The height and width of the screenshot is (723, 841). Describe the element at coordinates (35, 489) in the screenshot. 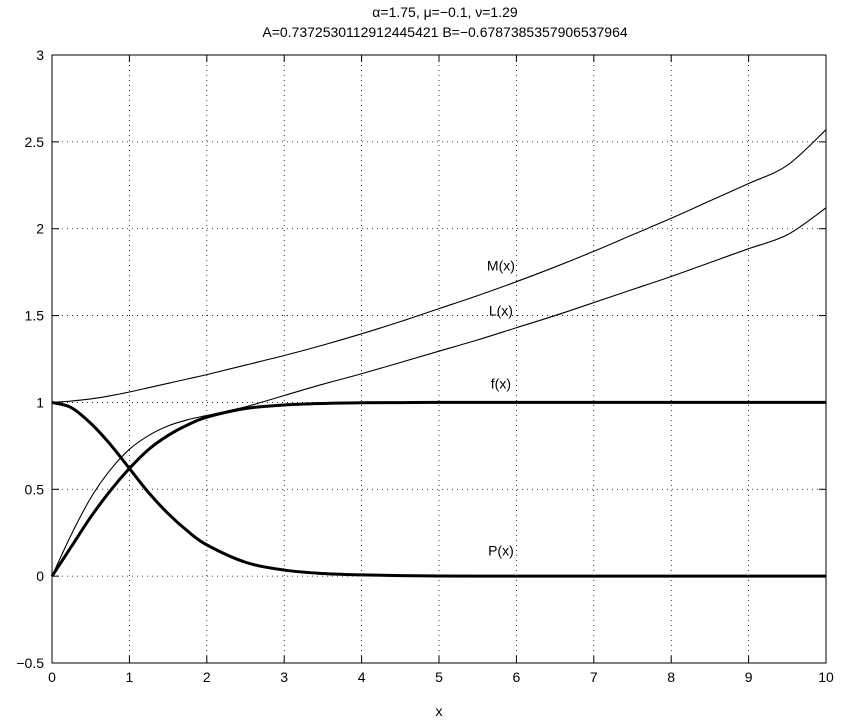

I see `y-tick-label-2: 0.5` at that location.